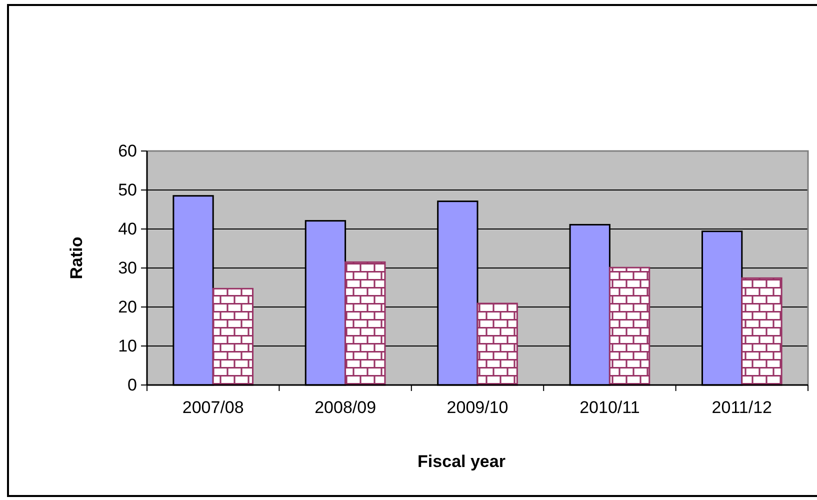 Image resolution: width=817 pixels, height=500 pixels. What do you see at coordinates (345, 408) in the screenshot?
I see `x-tick-label: 2008/09` at bounding box center [345, 408].